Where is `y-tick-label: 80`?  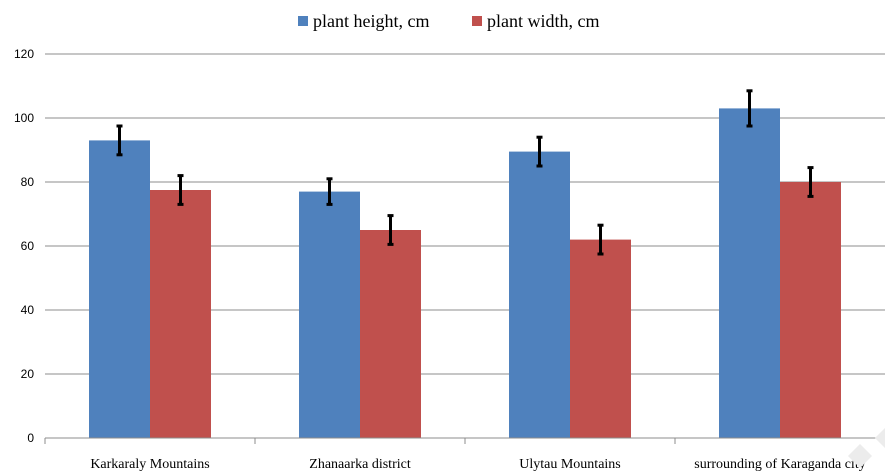
y-tick-label: 80 is located at coordinates (28, 182).